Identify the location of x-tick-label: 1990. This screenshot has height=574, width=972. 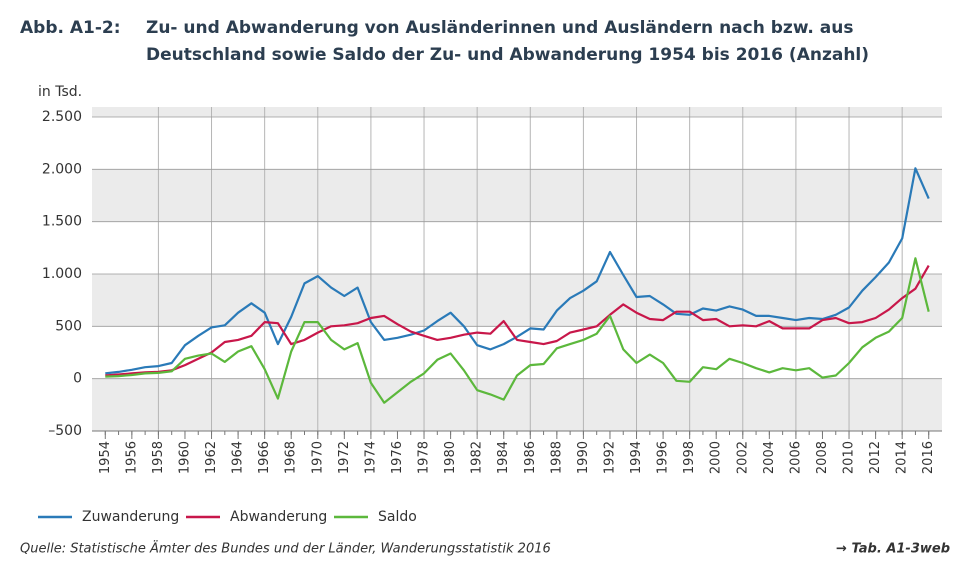
(583, 457).